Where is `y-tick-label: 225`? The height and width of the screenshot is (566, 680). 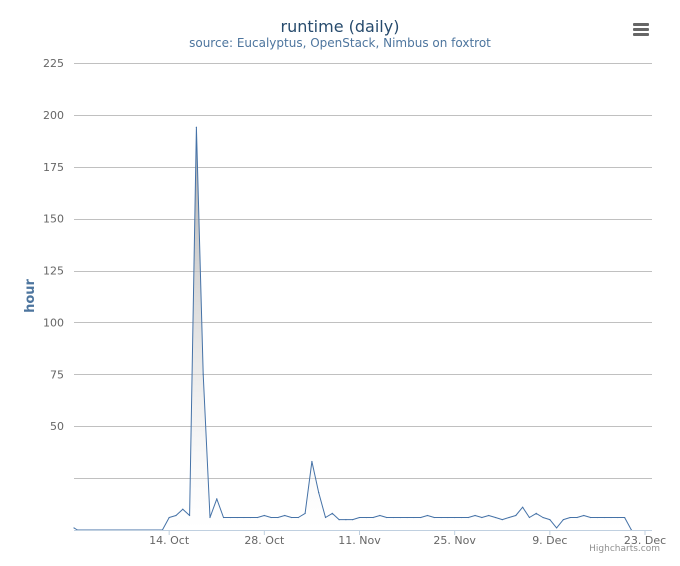
y-tick-label: 225 is located at coordinates (53, 63).